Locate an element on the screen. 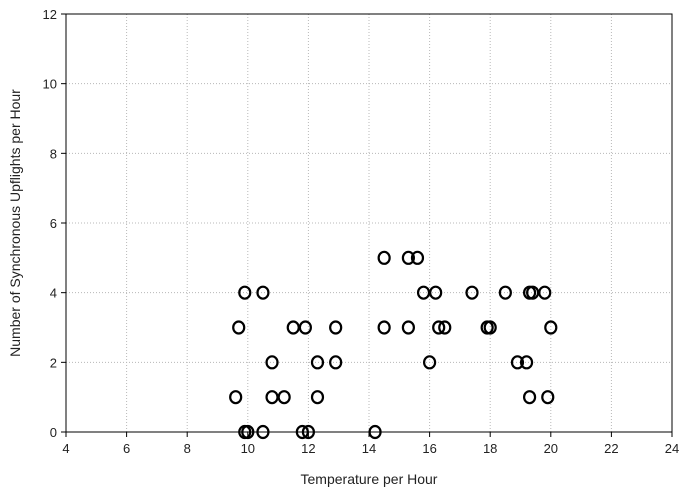 This screenshot has width=680, height=491. x-tick-label: 16 is located at coordinates (429, 448).